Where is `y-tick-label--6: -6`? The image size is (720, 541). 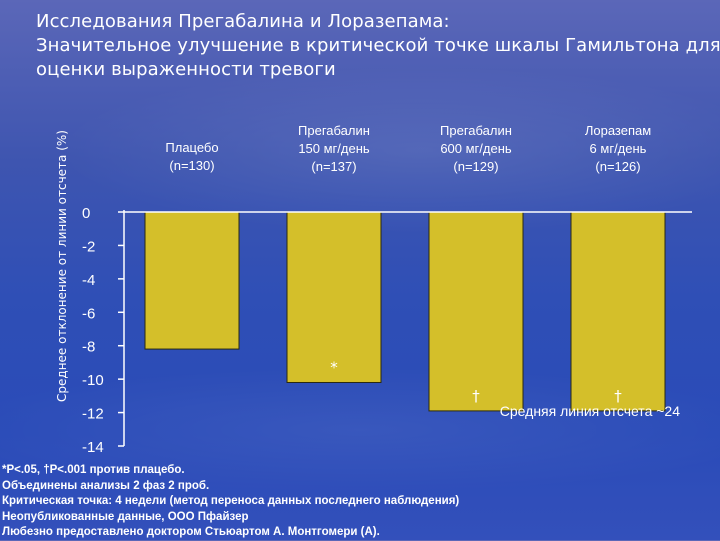 y-tick-label--6: -6 is located at coordinates (88, 313).